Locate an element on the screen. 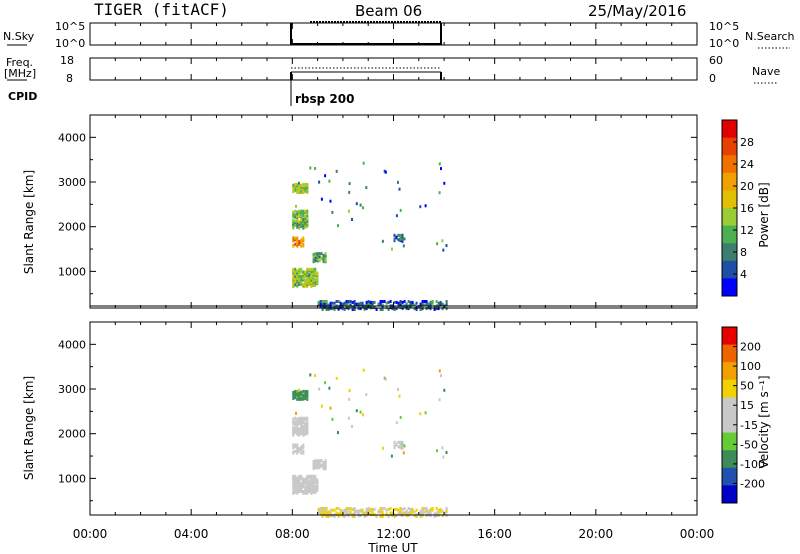 The height and width of the screenshot is (554, 800). colorbar-tick-label: 12 is located at coordinates (747, 230).